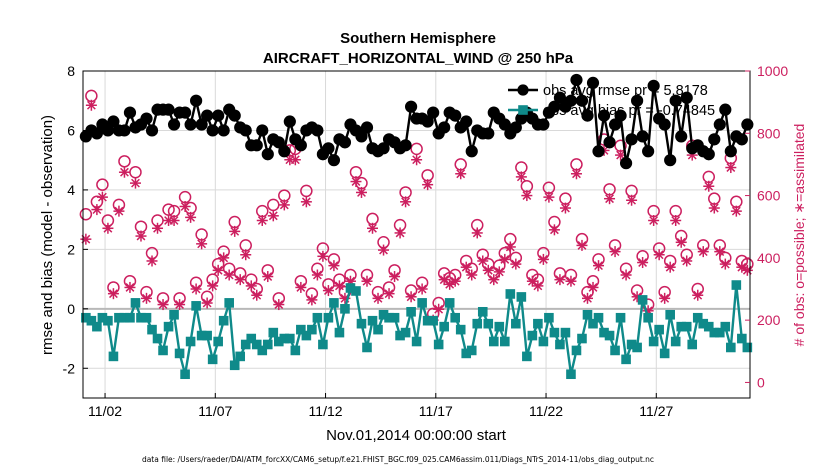 This screenshot has width=830, height=470. What do you see at coordinates (769, 258) in the screenshot?
I see `y2-tick-label: 400` at bounding box center [769, 258].